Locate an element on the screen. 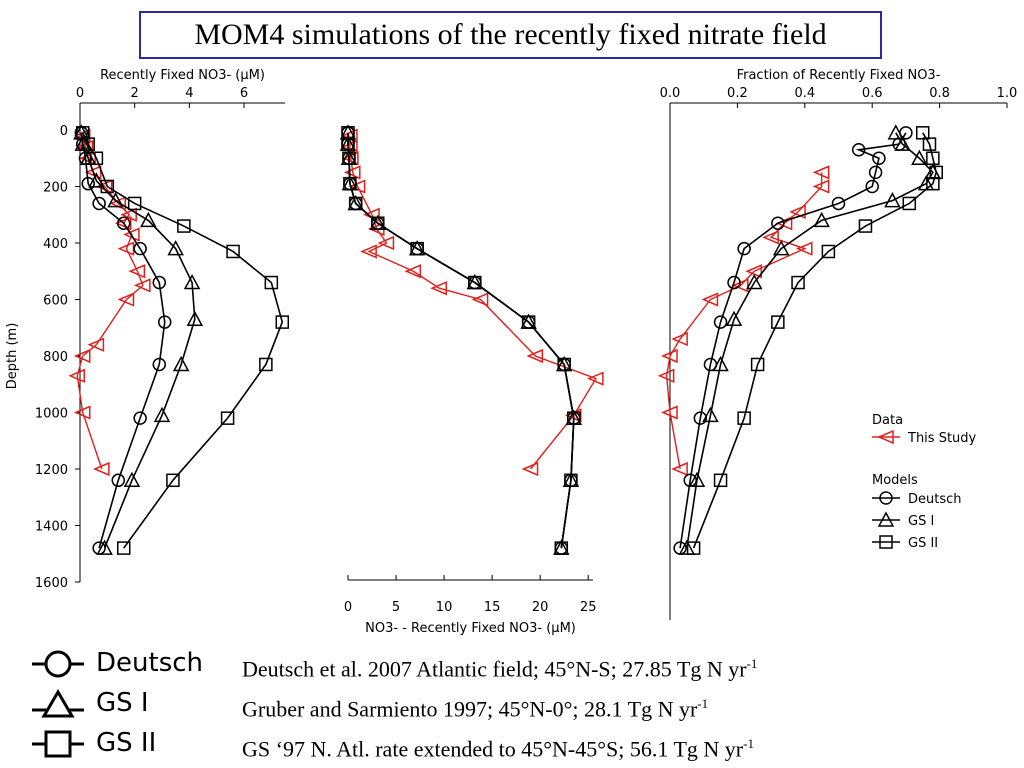 The height and width of the screenshot is (768, 1024). x-tick-label: 0.8 is located at coordinates (939, 93).